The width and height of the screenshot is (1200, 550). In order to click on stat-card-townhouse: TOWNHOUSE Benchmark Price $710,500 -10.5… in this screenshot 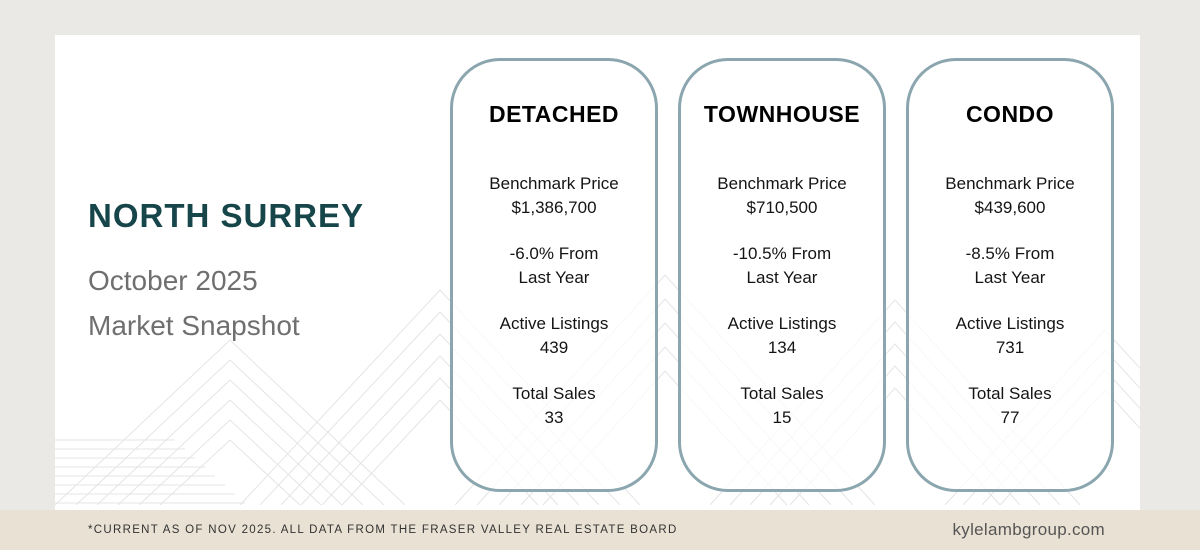, I will do `click(782, 275)`.